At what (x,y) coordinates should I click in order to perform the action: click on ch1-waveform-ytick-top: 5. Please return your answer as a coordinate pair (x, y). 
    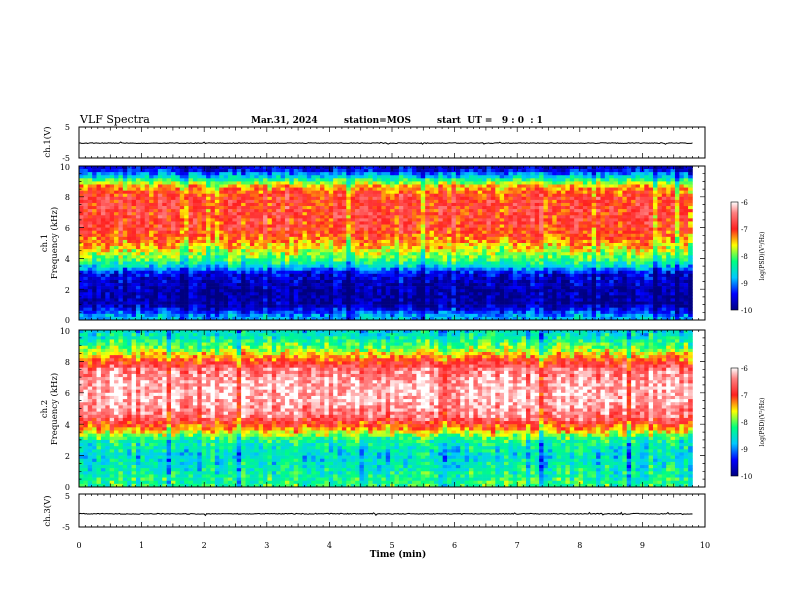
    Looking at the image, I should click on (67, 127).